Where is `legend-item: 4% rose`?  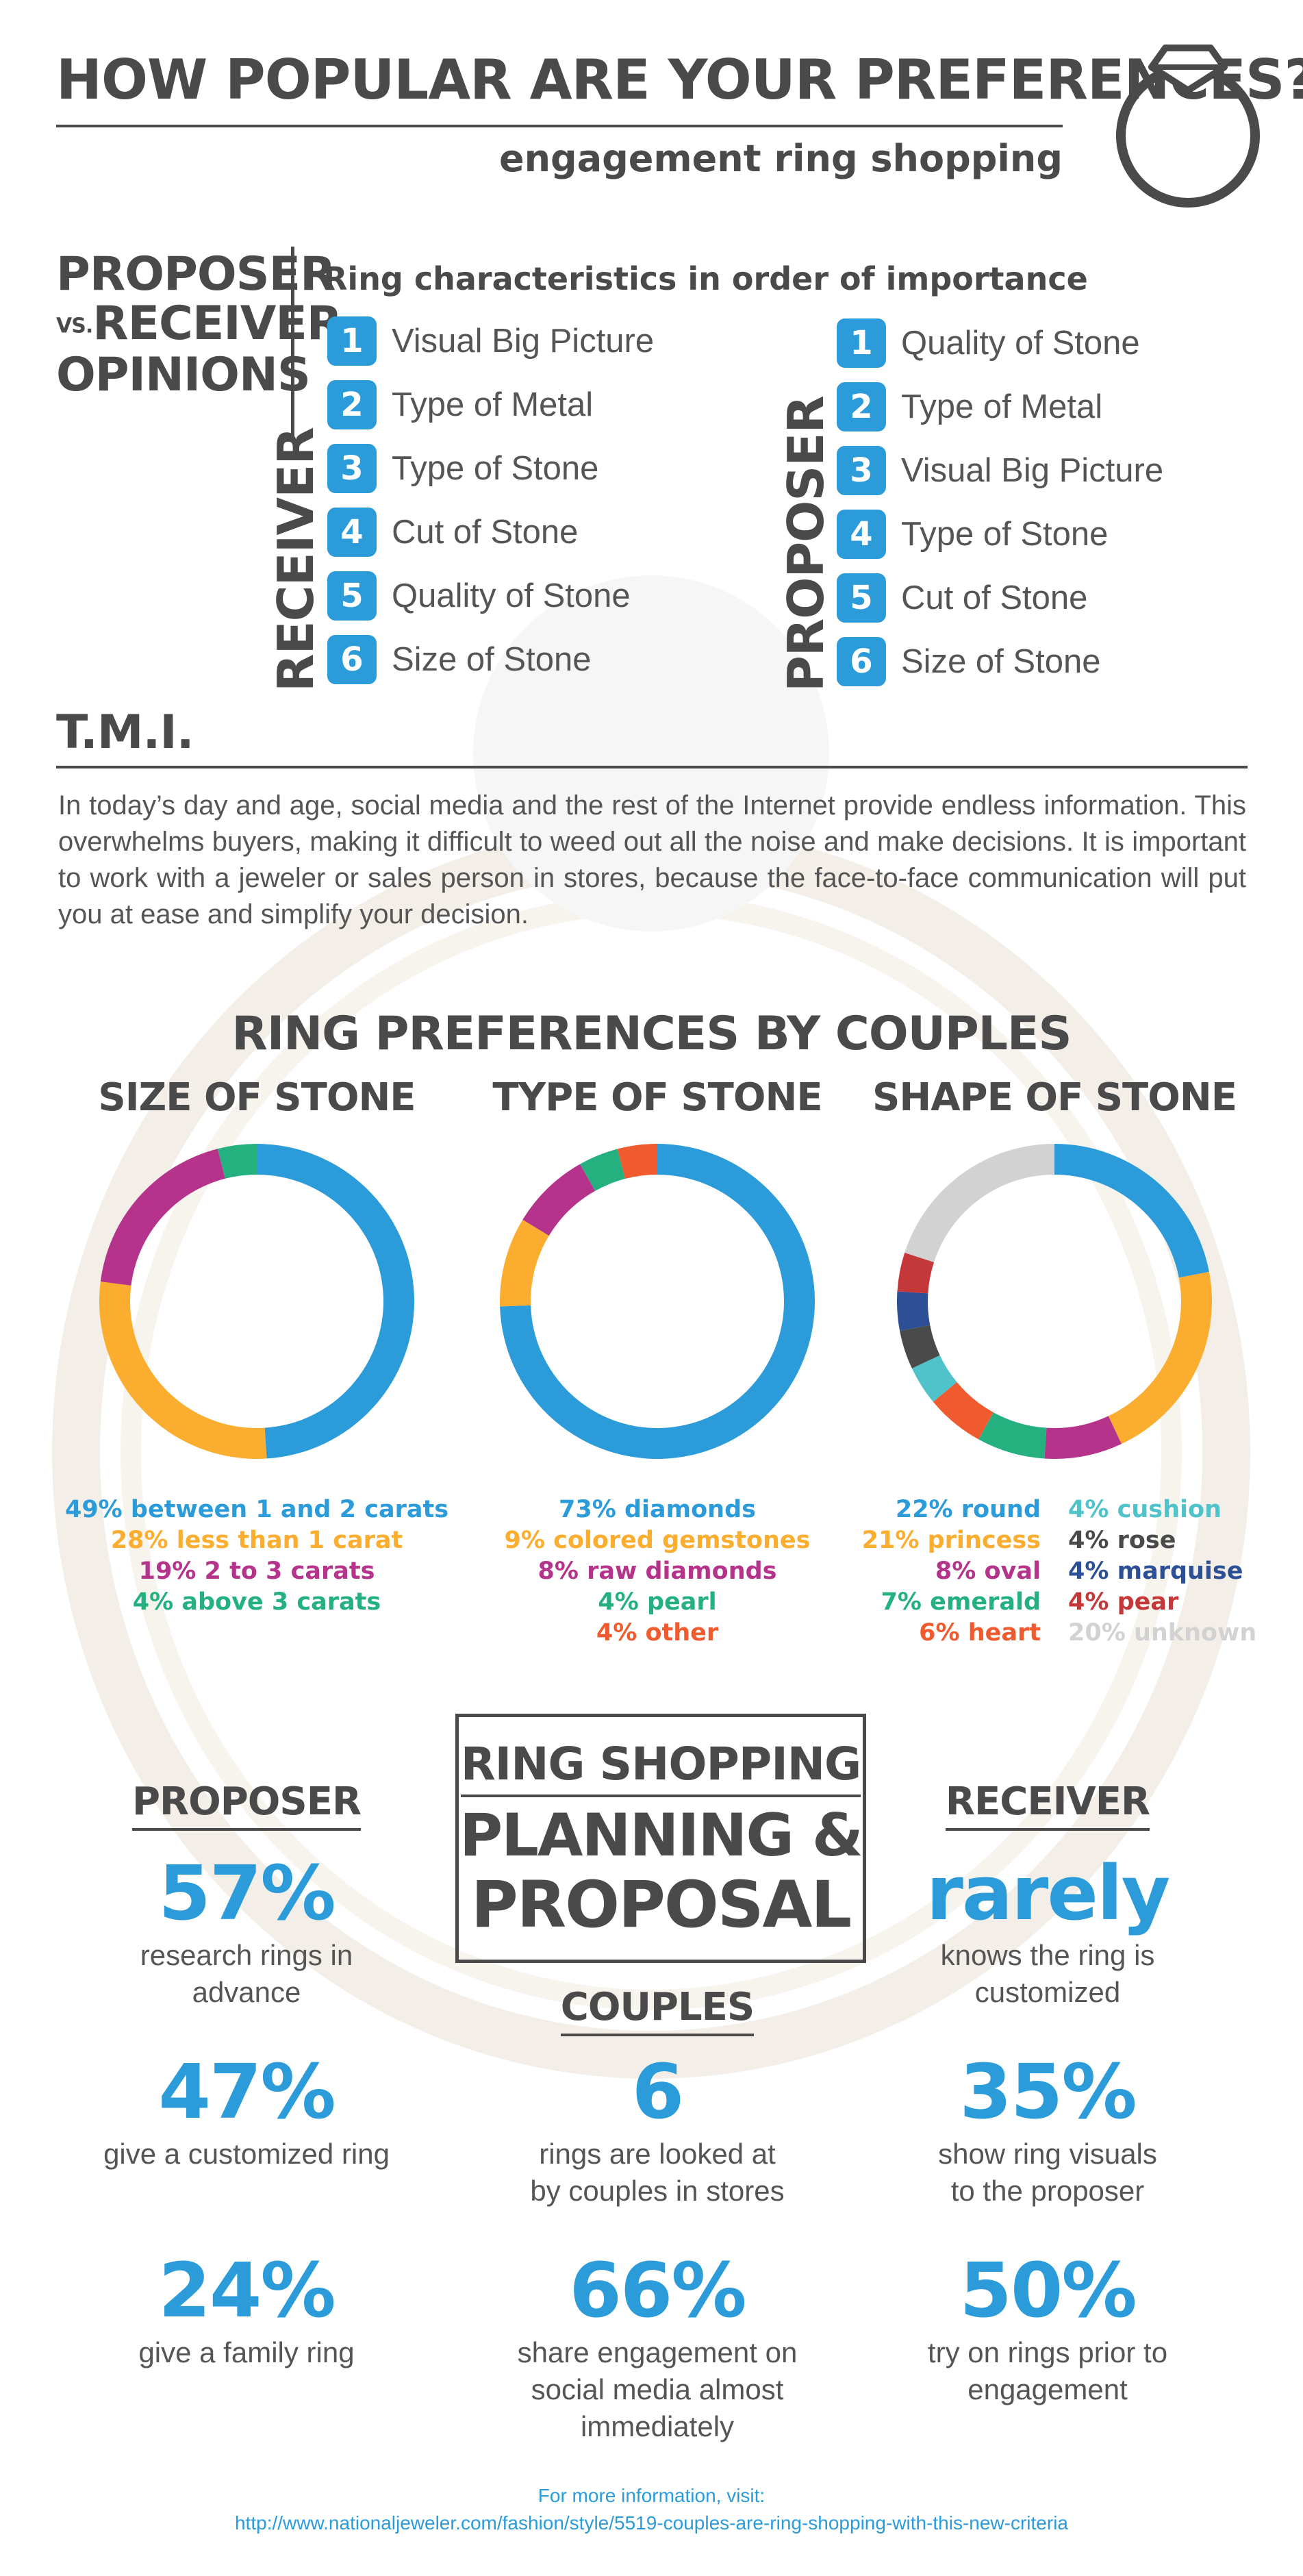 legend-item: 4% rose is located at coordinates (1122, 1540).